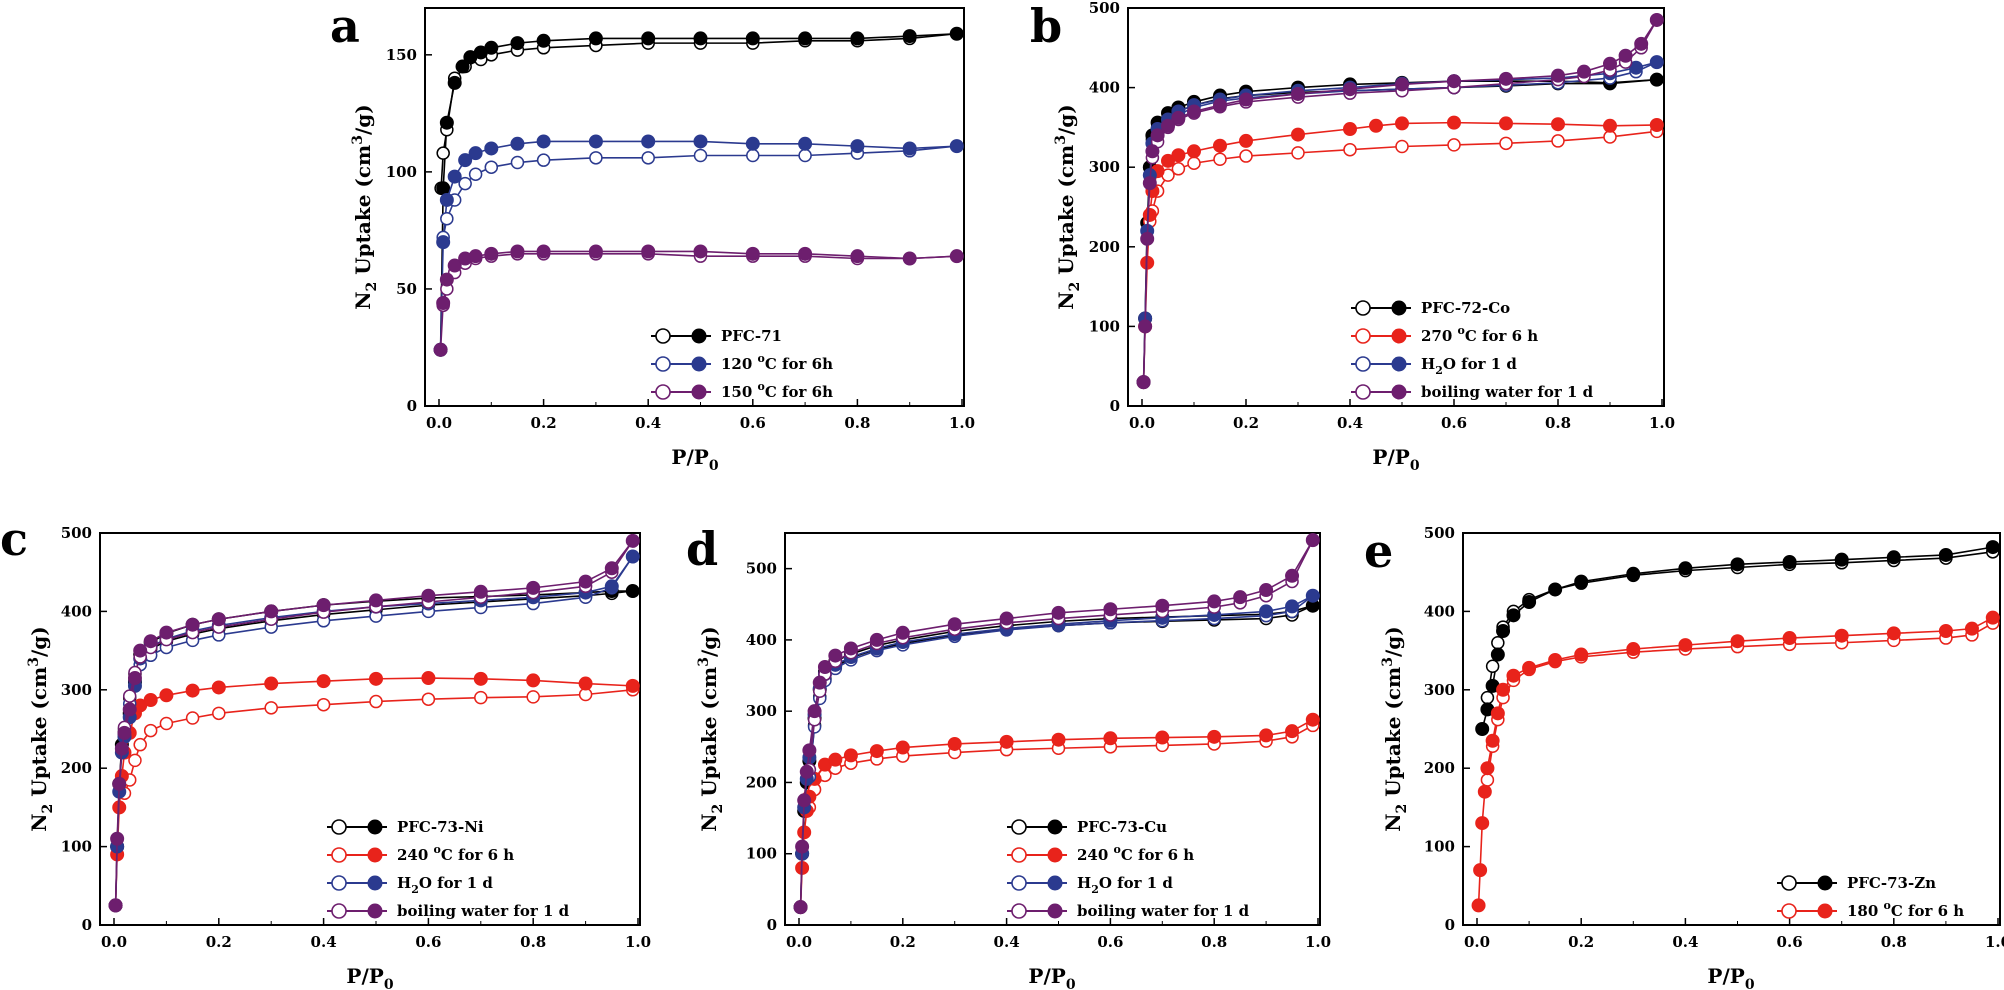 The height and width of the screenshot is (990, 2004). What do you see at coordinates (1685, 942) in the screenshot?
I see `x-tick-label: 0.4` at bounding box center [1685, 942].